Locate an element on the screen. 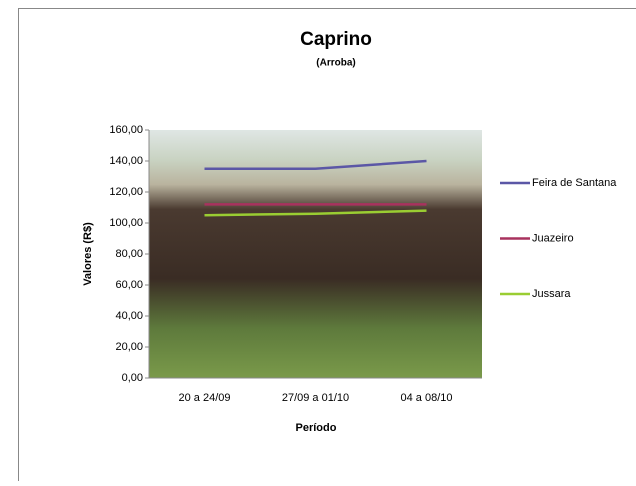 Image resolution: width=636 pixels, height=486 pixels. y-tick-label: 160,00 is located at coordinates (126, 130).